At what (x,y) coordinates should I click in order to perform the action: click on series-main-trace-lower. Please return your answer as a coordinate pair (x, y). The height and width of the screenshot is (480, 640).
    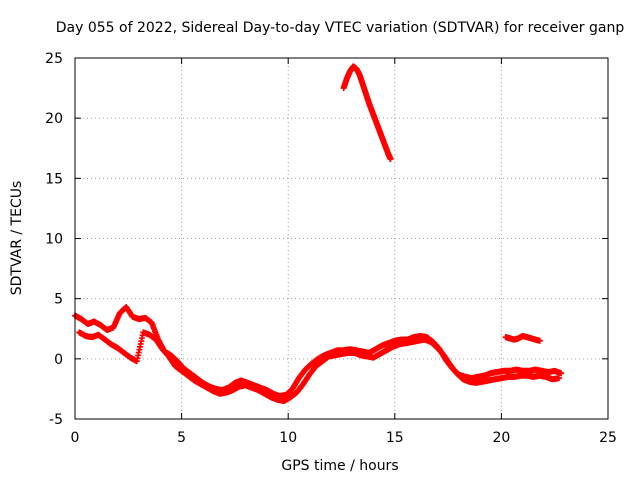
    Looking at the image, I should click on (319, 366).